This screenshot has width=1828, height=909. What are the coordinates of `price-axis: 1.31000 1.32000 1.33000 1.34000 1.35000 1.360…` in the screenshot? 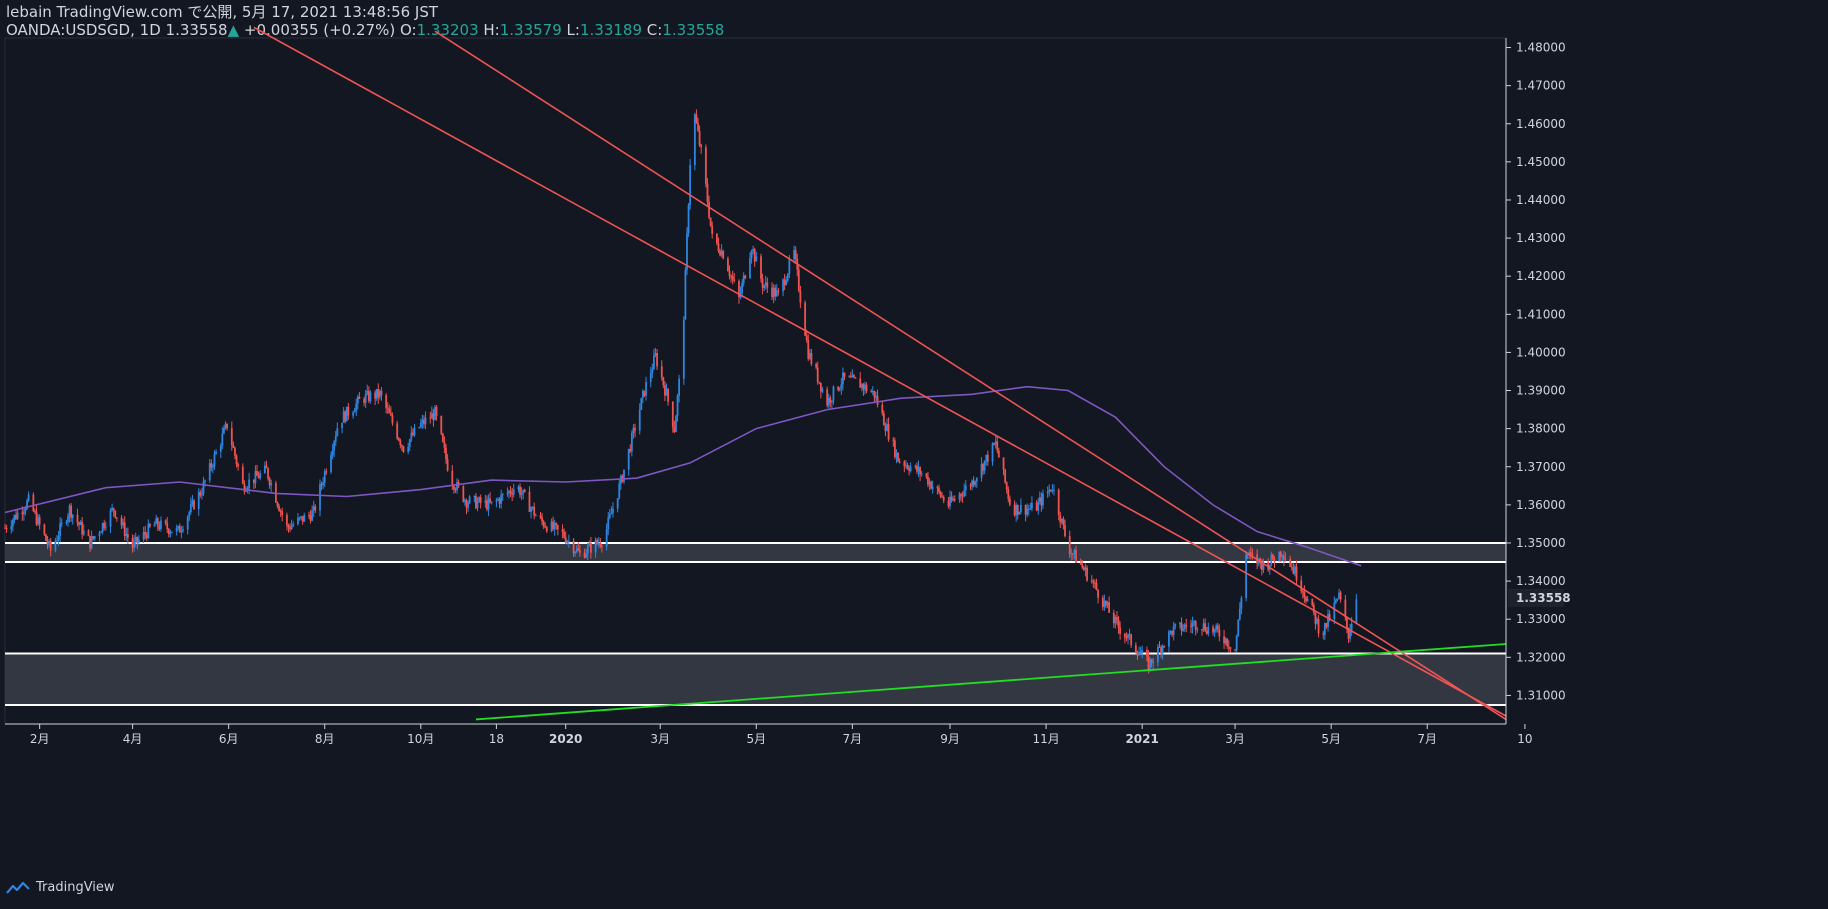 It's located at (1538, 381).